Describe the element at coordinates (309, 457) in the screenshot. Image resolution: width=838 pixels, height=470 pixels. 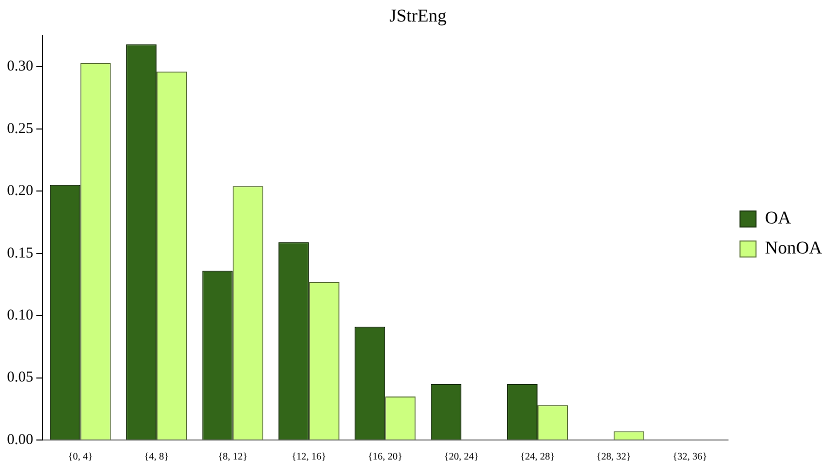
I see `x-tick-label: {12, 16}` at that location.